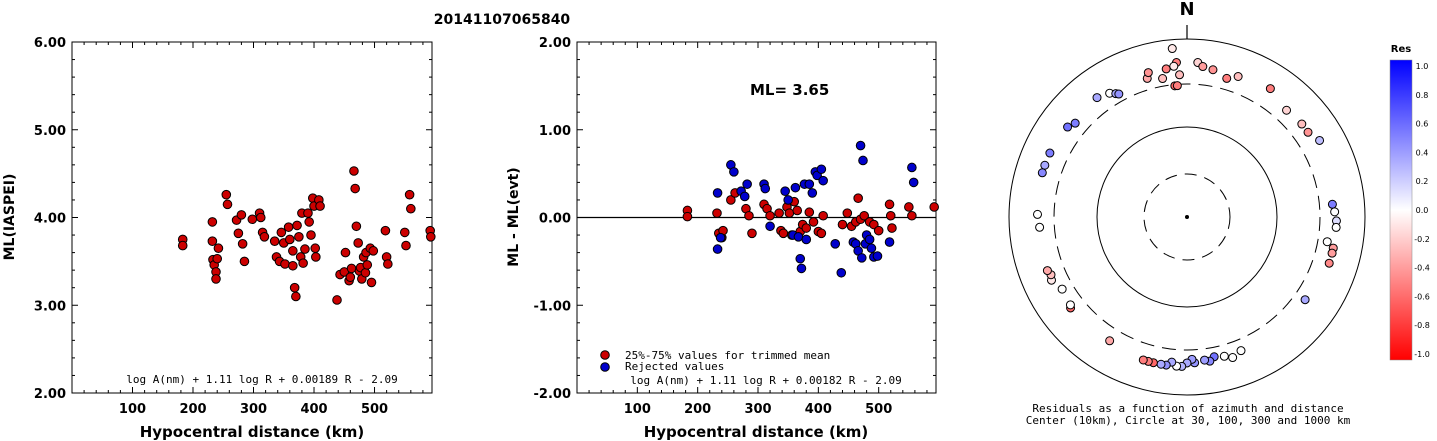 This screenshot has width=1437, height=441. What do you see at coordinates (374, 409) in the screenshot?
I see `x-tick-label: 500` at bounding box center [374, 409].